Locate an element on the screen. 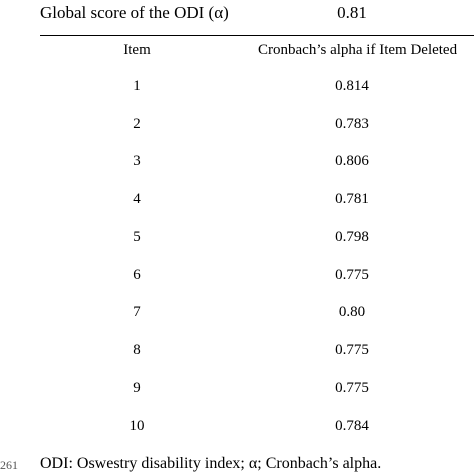 This screenshot has height=476, width=474. alpha-value: 0.814 is located at coordinates (352, 86).